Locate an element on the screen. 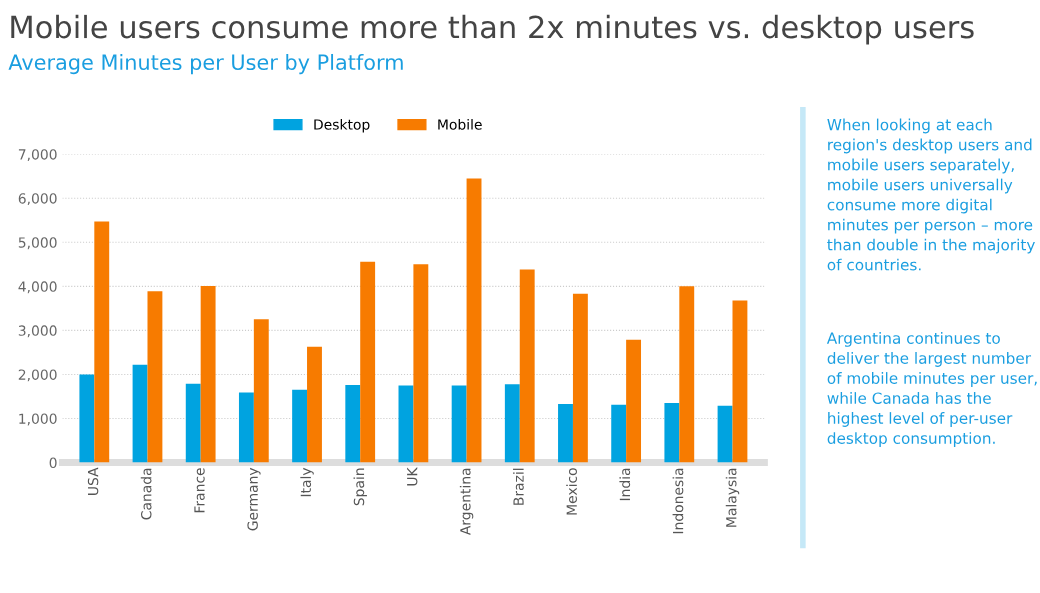 The image size is (1040, 593). chart-subtitle: Average Minutes per User by Platform is located at coordinates (205, 64).